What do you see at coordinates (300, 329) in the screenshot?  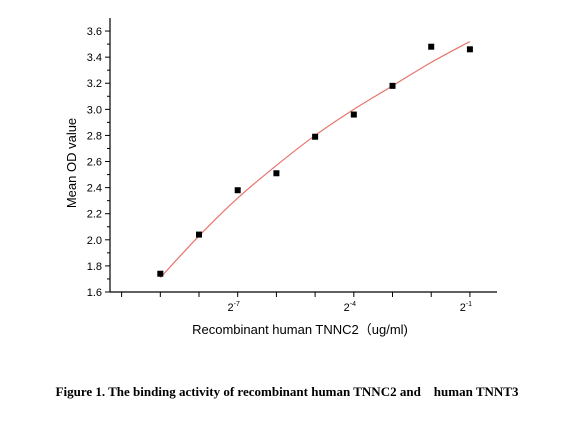 I see `x-axis-title: Recombinant human TNNC2（ug/ml)` at bounding box center [300, 329].